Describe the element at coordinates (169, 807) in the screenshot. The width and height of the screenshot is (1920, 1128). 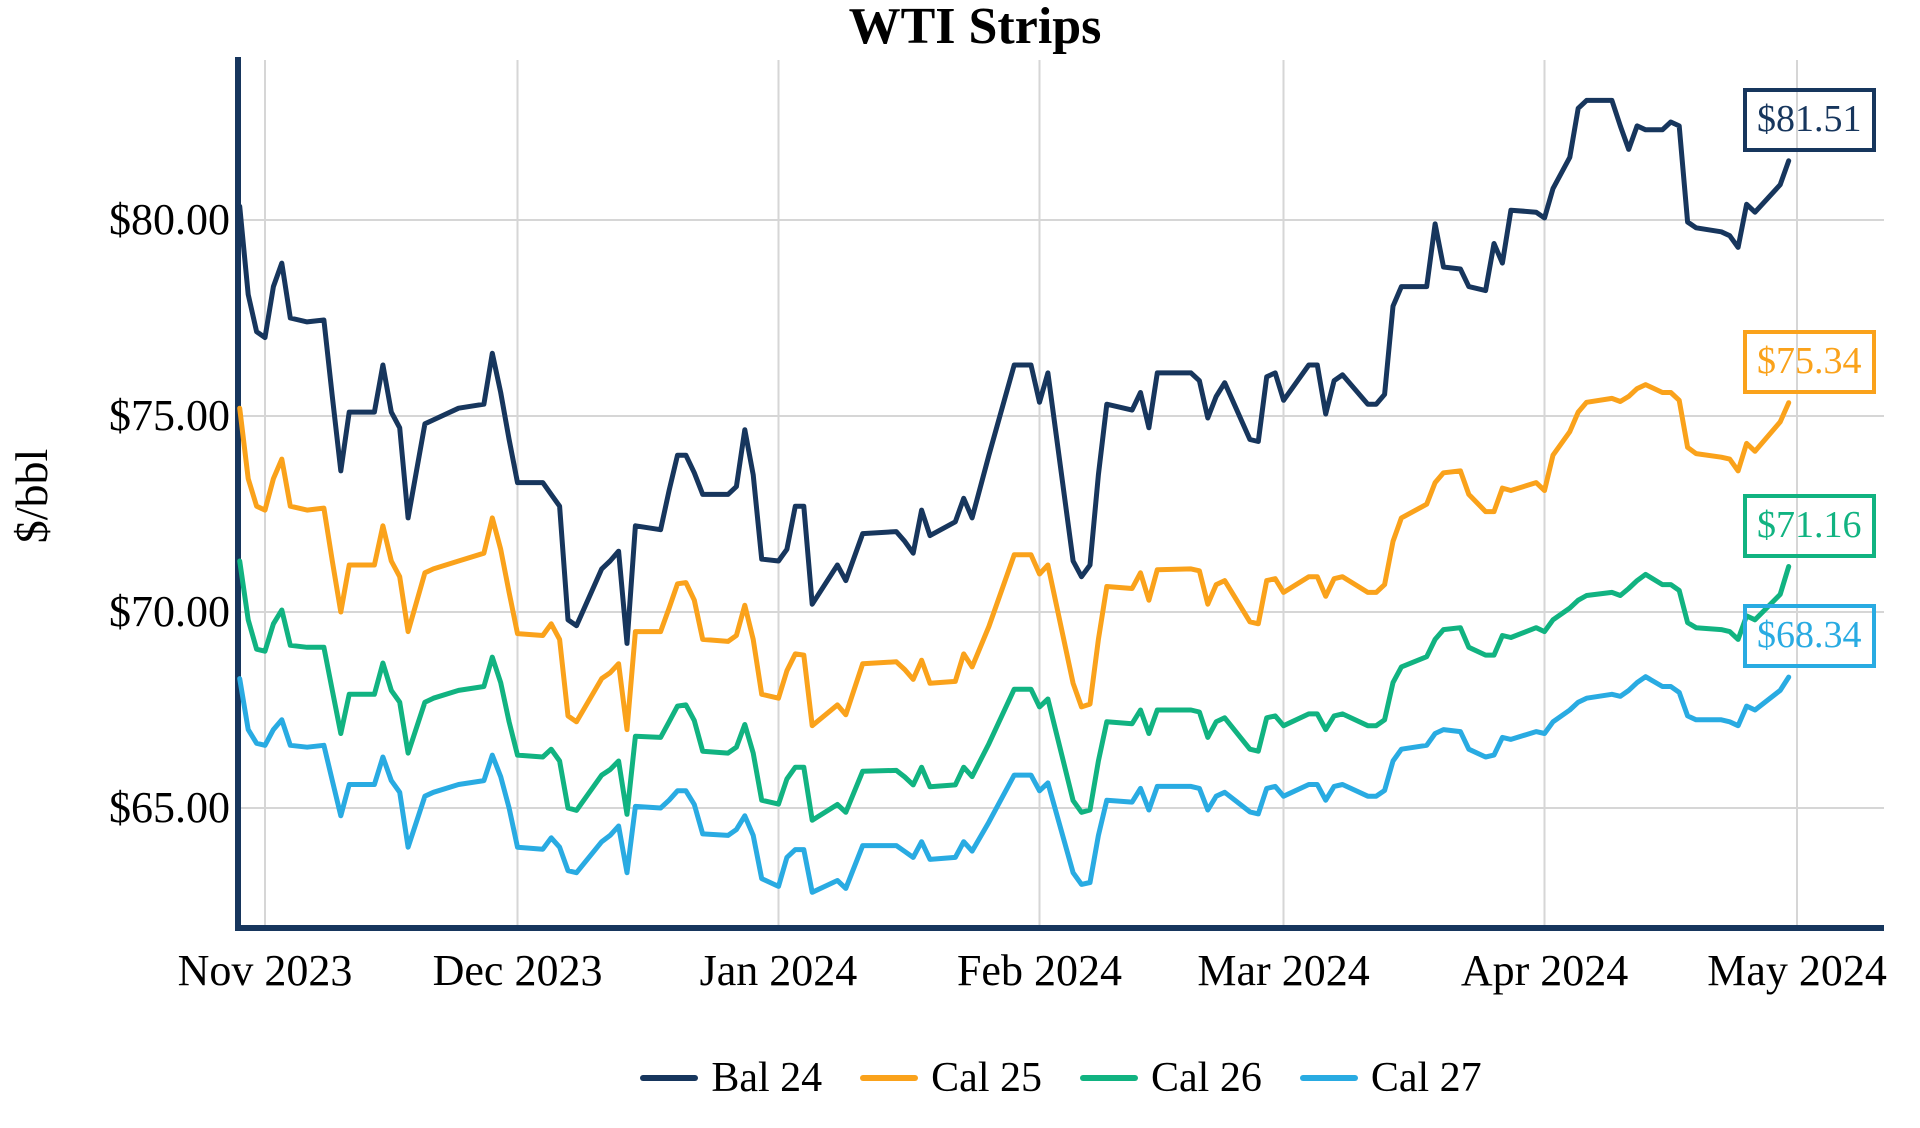
I see `y-tick-label-65: $65.00` at that location.